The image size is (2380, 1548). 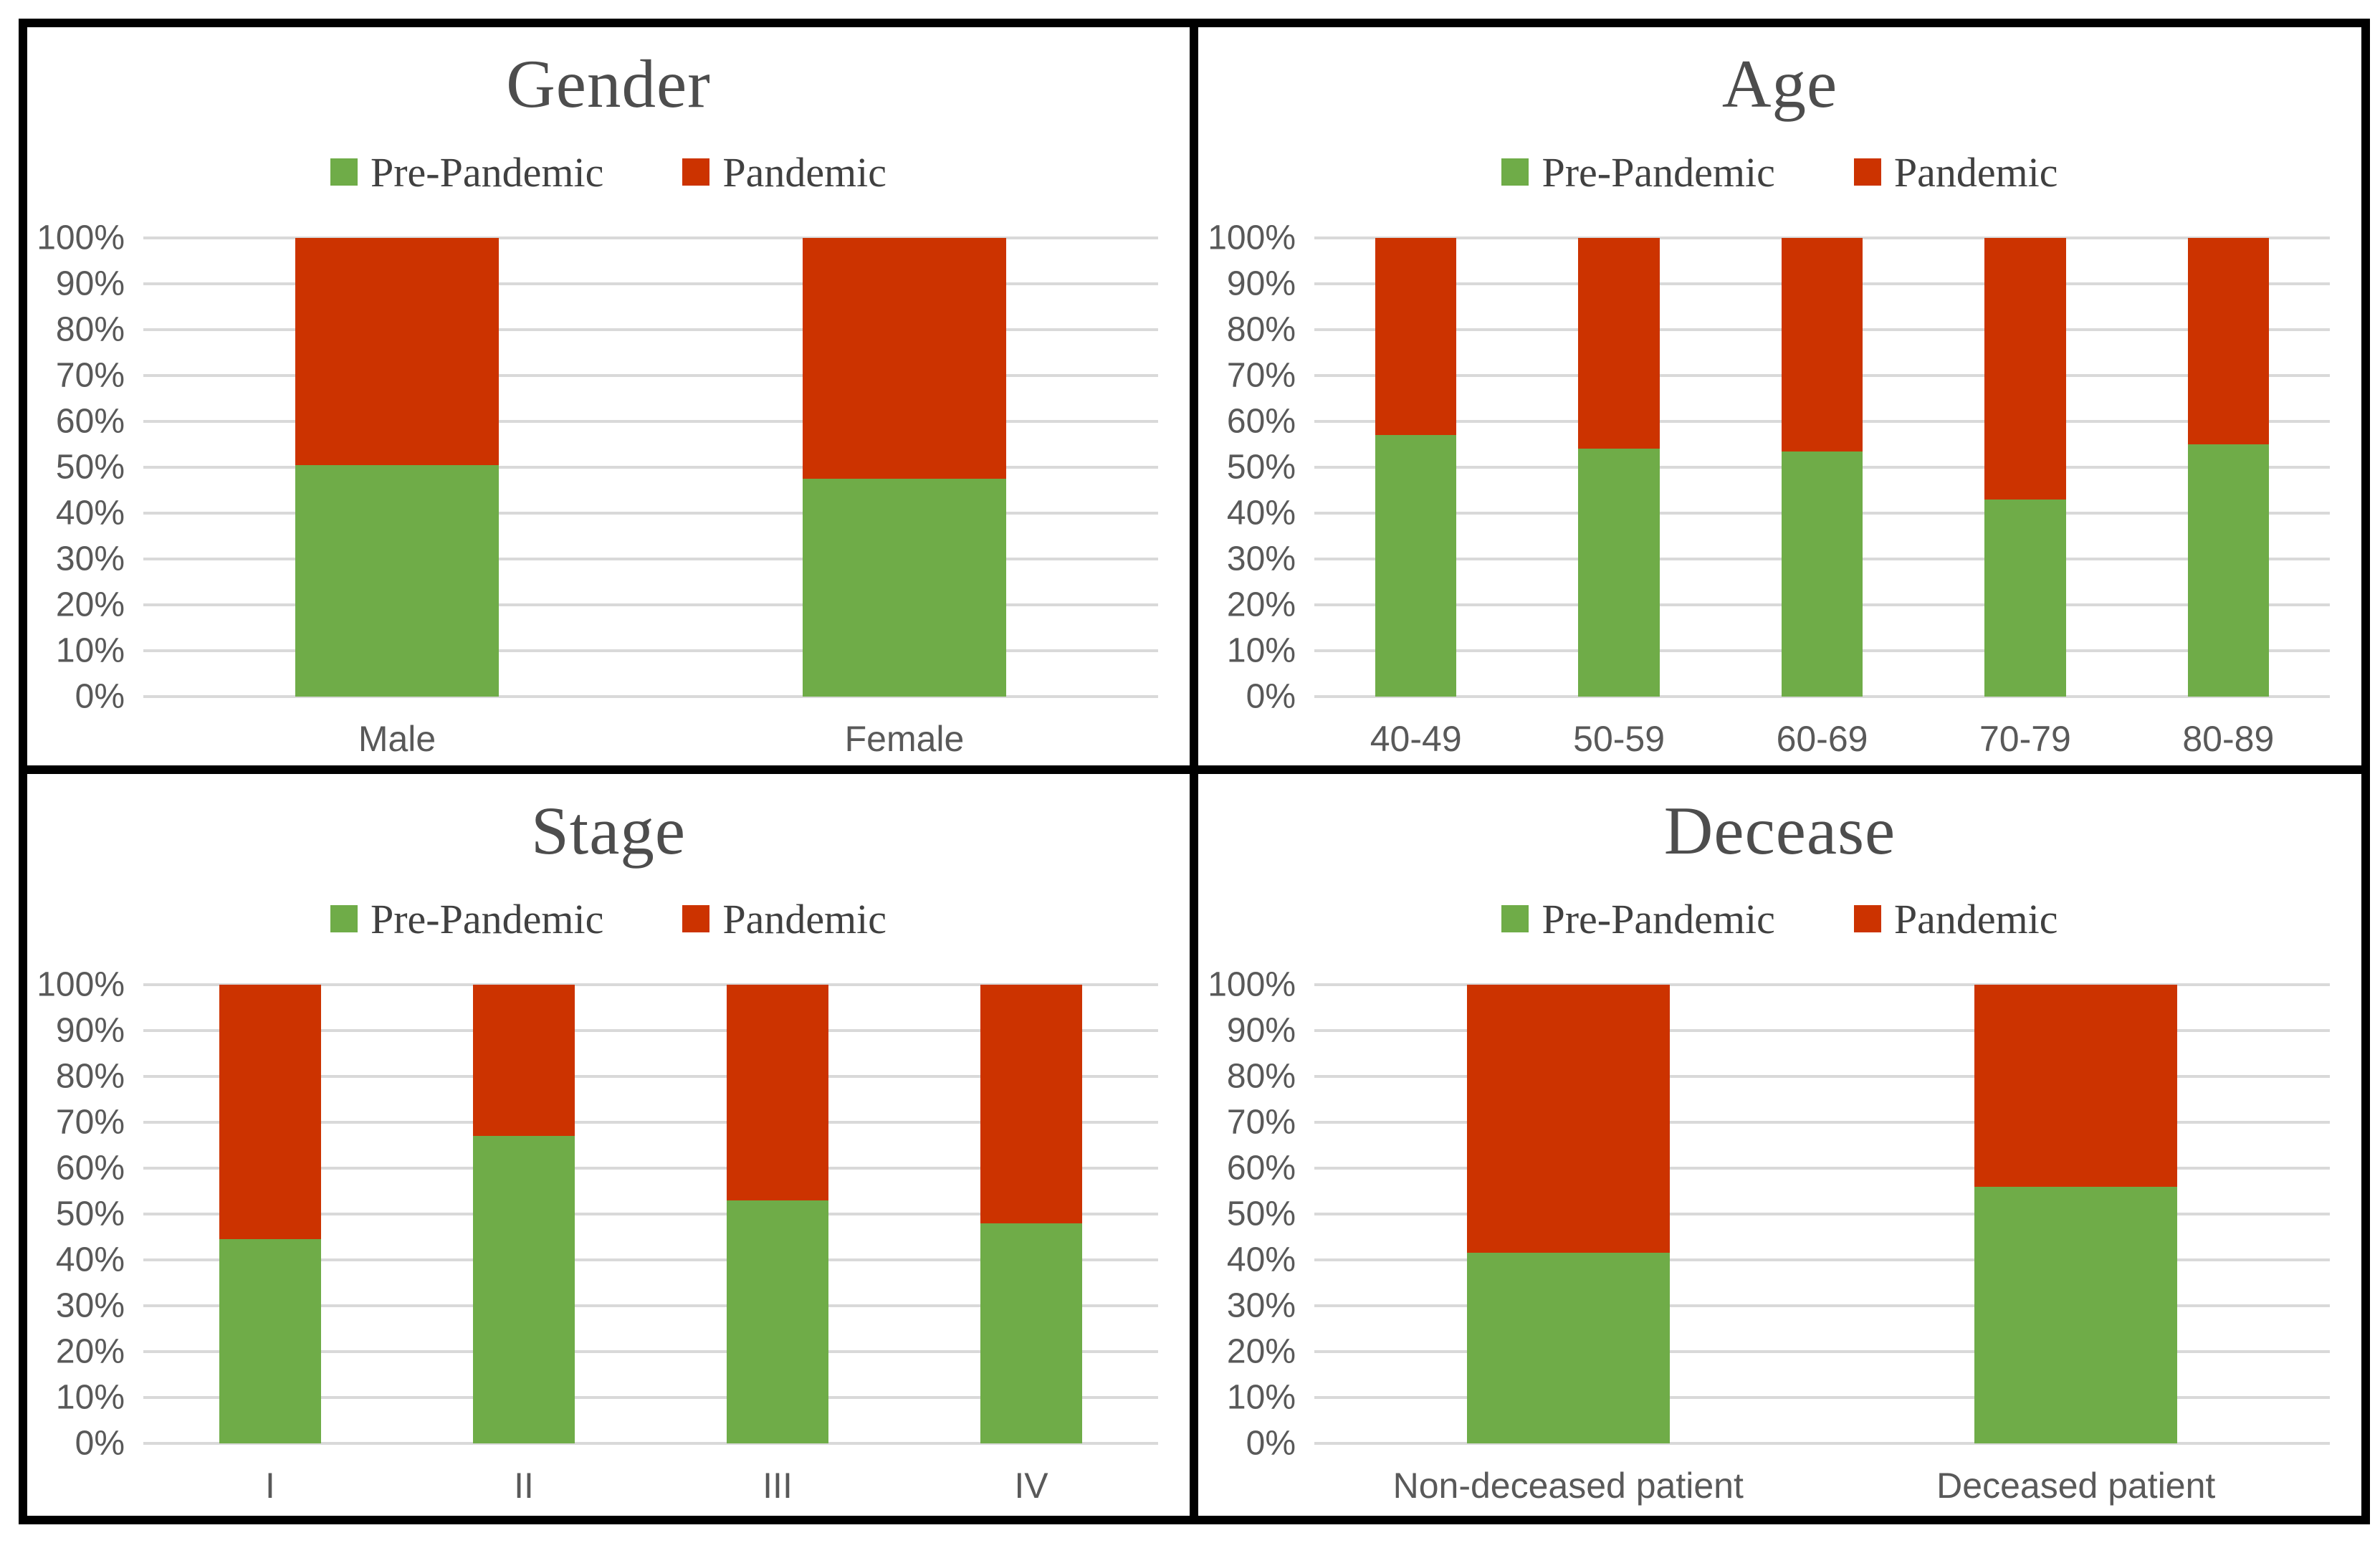 I want to click on stacked-bar-non-deceased-patient, so click(x=1568, y=1214).